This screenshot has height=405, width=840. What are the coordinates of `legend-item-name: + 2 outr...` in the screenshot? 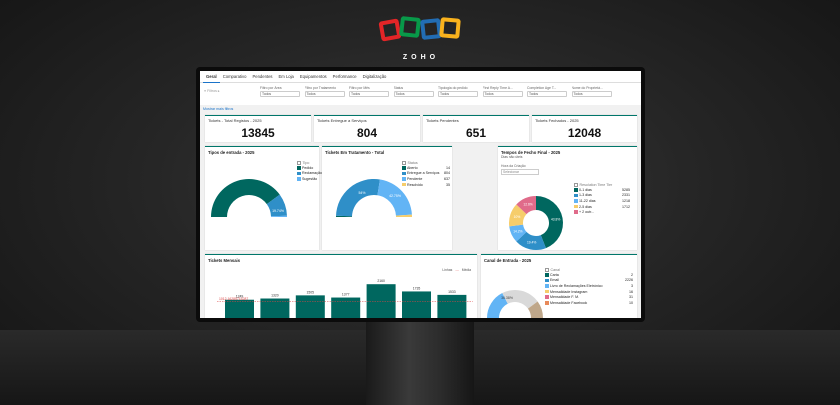 It's located at (587, 212).